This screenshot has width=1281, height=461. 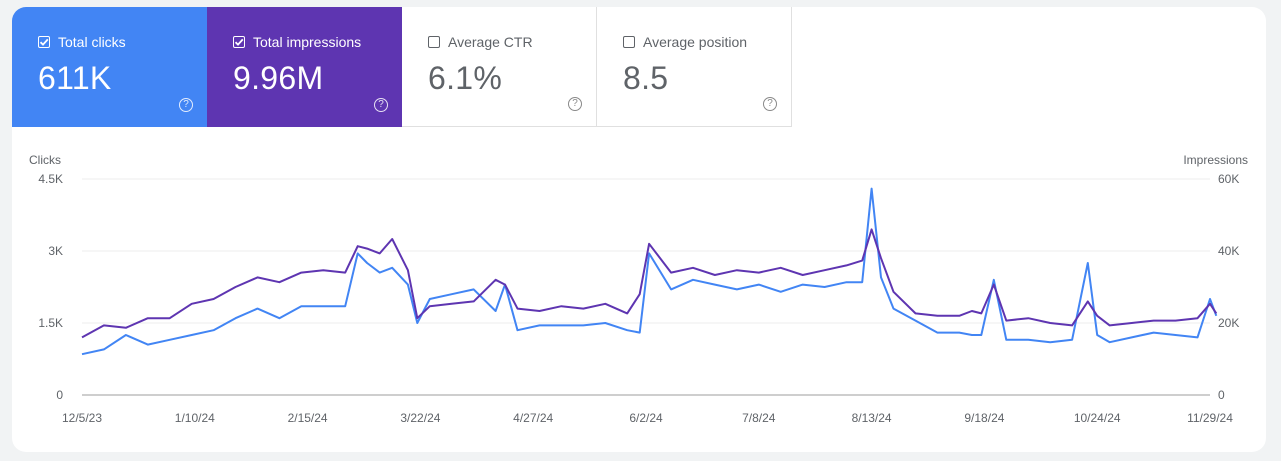 What do you see at coordinates (307, 42) in the screenshot?
I see `metric-label: Total impressions` at bounding box center [307, 42].